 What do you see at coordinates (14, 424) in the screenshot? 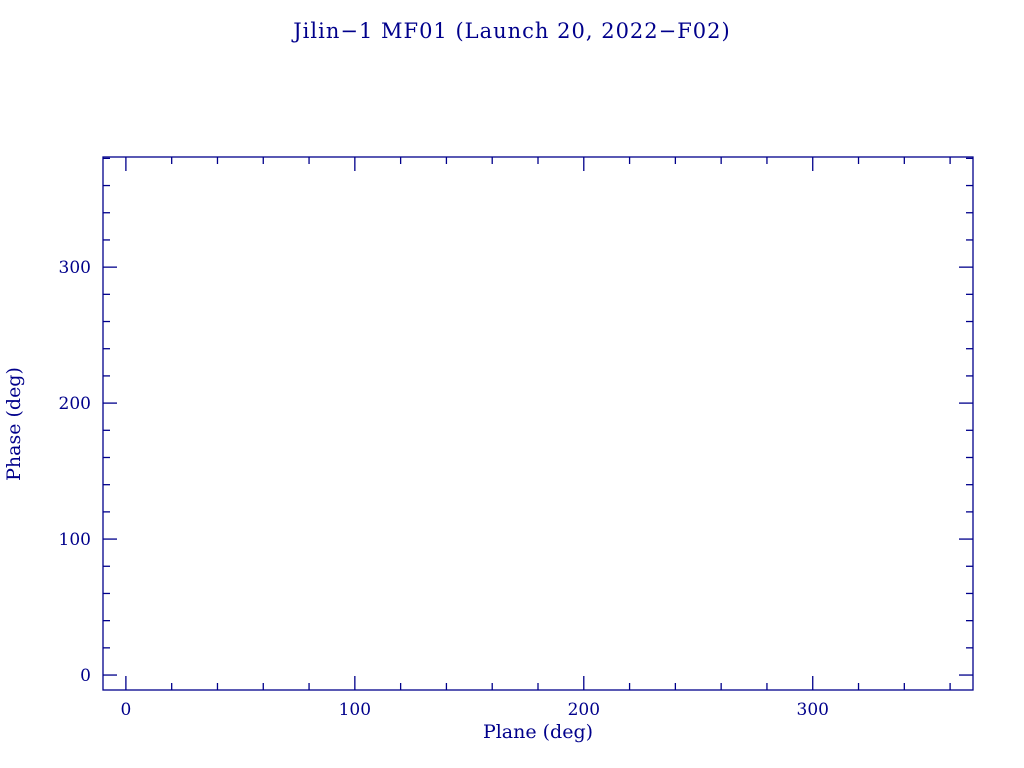
I see `y-axis-label: Phase (deg)` at bounding box center [14, 424].